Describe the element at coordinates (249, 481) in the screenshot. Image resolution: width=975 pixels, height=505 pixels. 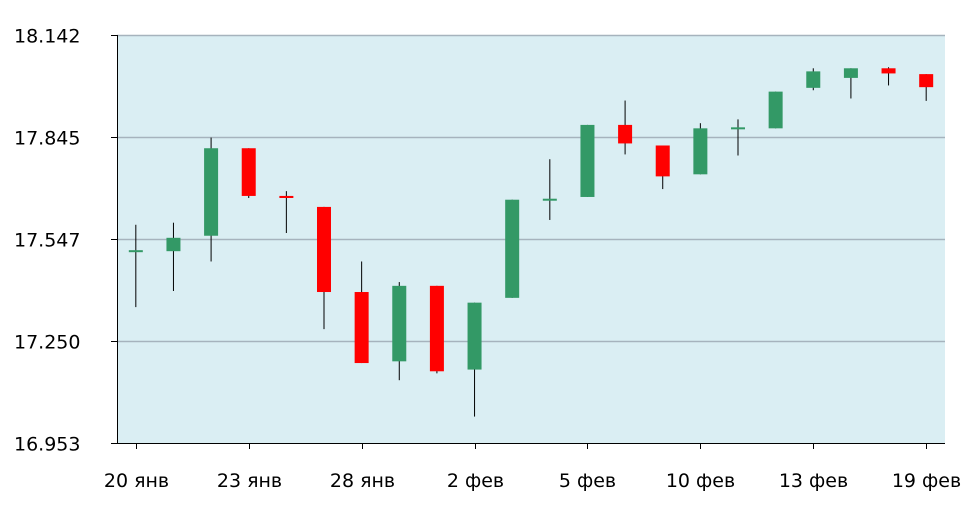
I see `x-tick-label: 23 янв` at that location.